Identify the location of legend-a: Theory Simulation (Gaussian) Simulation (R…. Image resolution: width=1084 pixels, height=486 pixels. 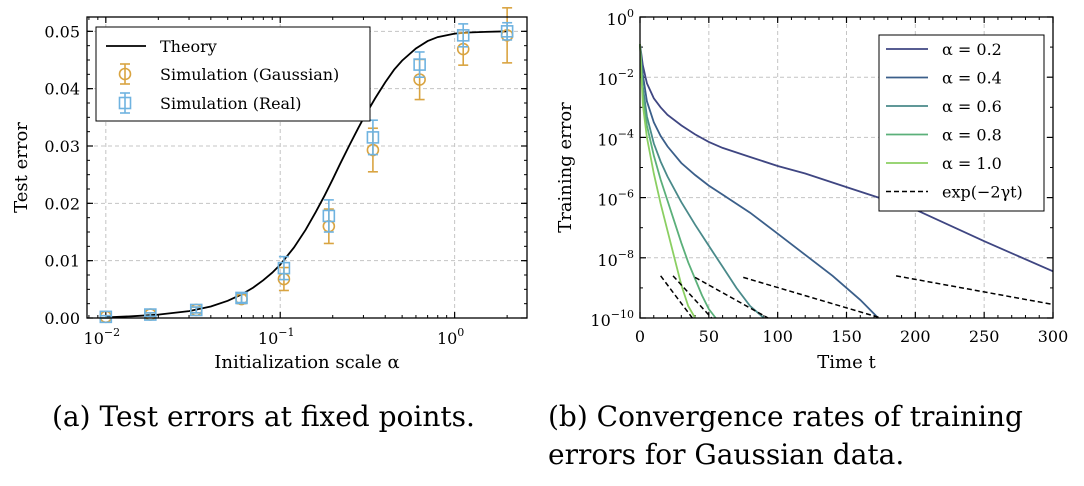
(233, 74).